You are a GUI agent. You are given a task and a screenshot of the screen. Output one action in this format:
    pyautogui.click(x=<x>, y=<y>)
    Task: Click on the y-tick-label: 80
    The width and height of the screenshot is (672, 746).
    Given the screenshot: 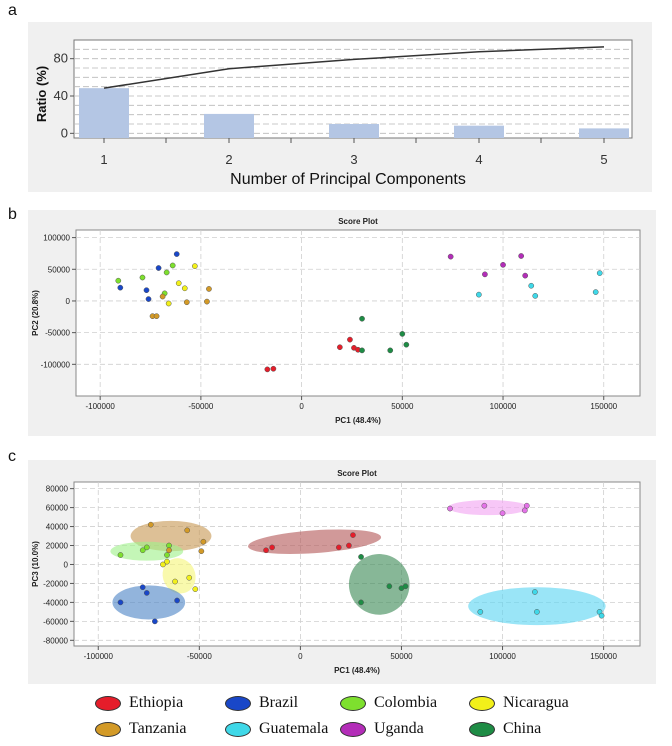 What is the action you would take?
    pyautogui.click(x=61, y=58)
    